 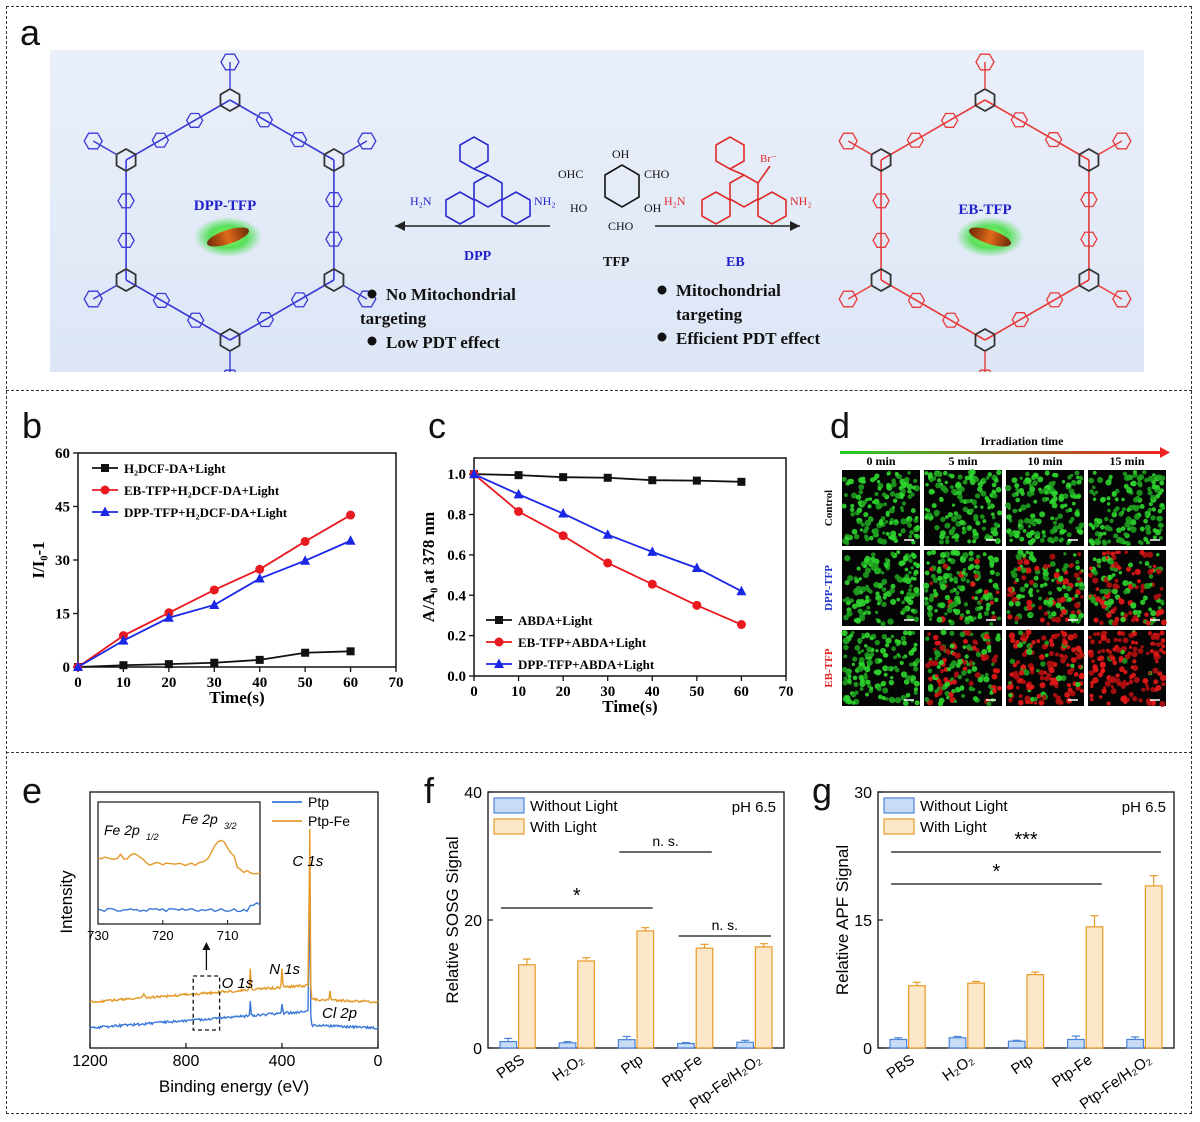 What do you see at coordinates (179, 907) in the screenshot?
I see `inset-ptp-spectrum` at bounding box center [179, 907].